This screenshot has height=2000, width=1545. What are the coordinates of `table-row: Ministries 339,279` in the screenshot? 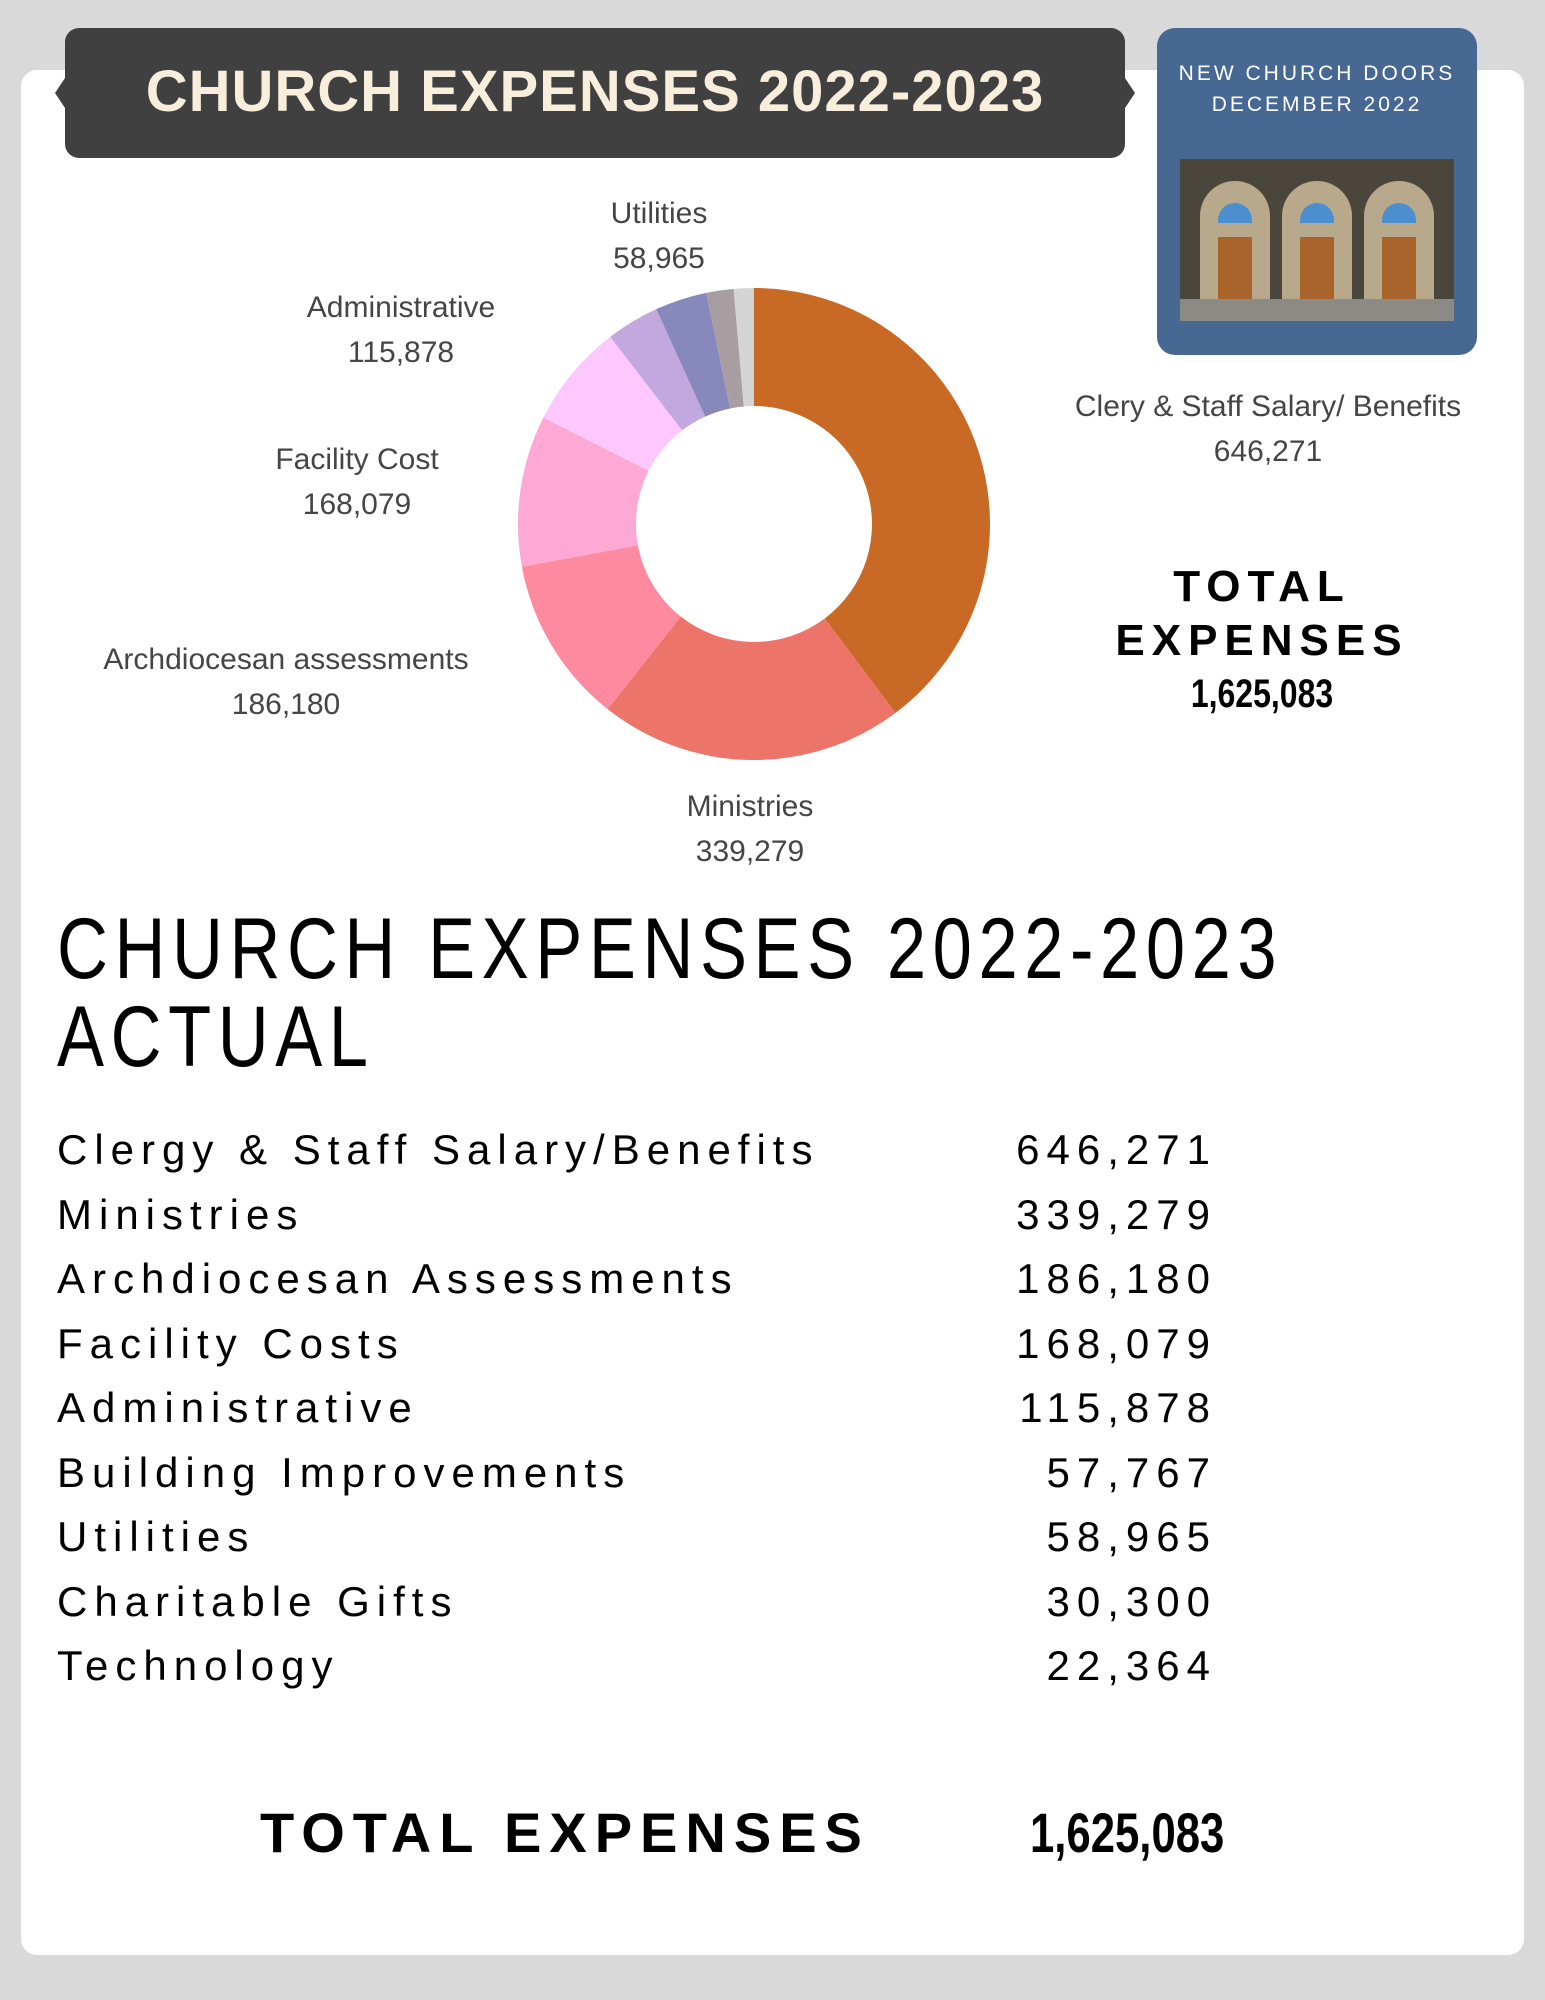 It's located at (637, 1215).